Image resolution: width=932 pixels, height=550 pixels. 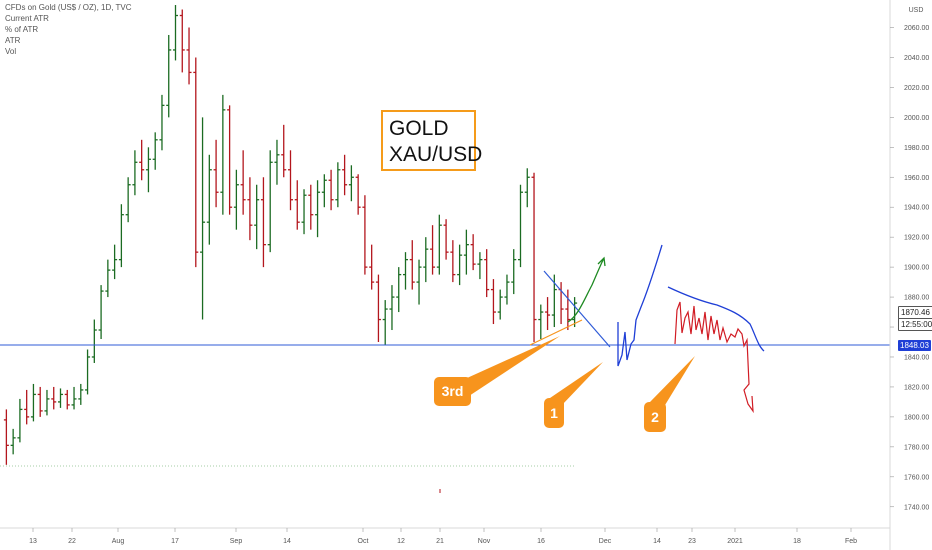 What do you see at coordinates (13, 40) in the screenshot?
I see `legend-line: ATR` at bounding box center [13, 40].